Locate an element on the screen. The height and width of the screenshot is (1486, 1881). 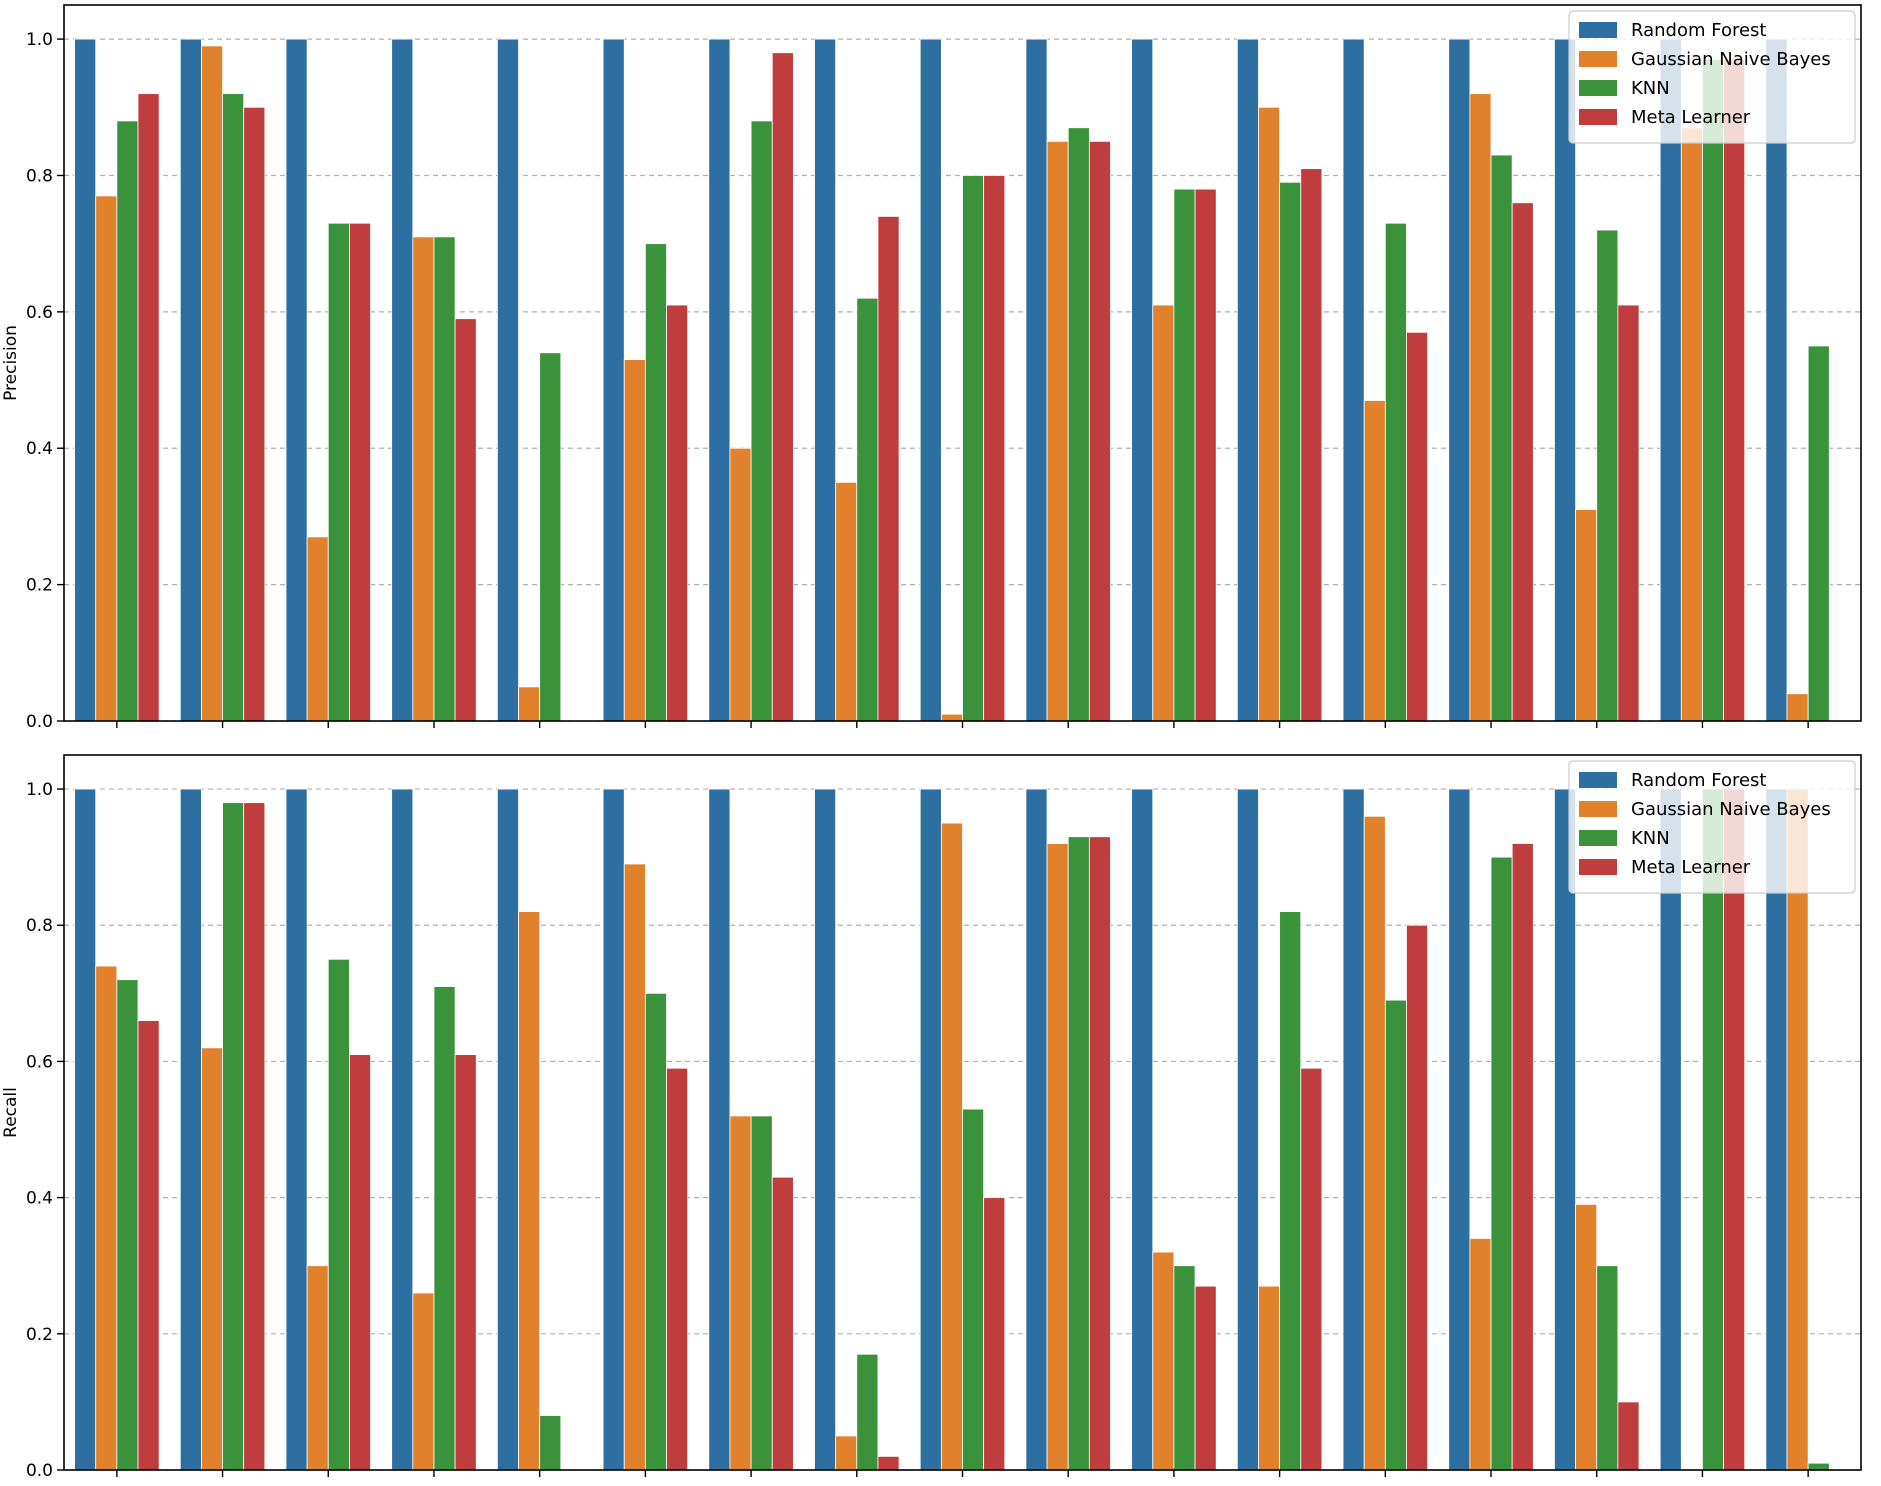
legend-label: Meta Learner is located at coordinates (1691, 867).